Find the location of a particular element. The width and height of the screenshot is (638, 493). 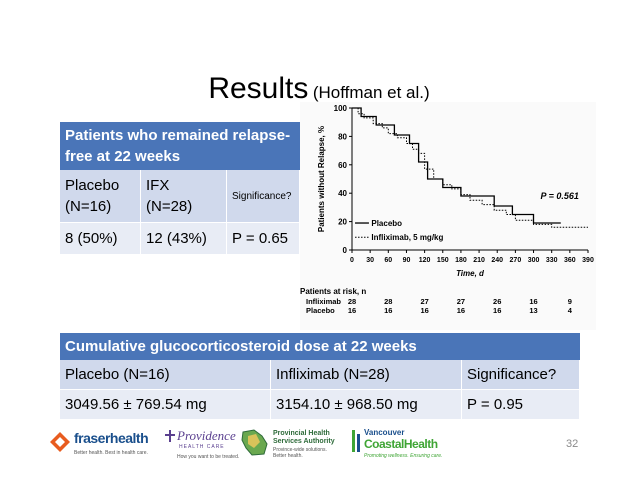

x-tick-label: 90 is located at coordinates (407, 260).